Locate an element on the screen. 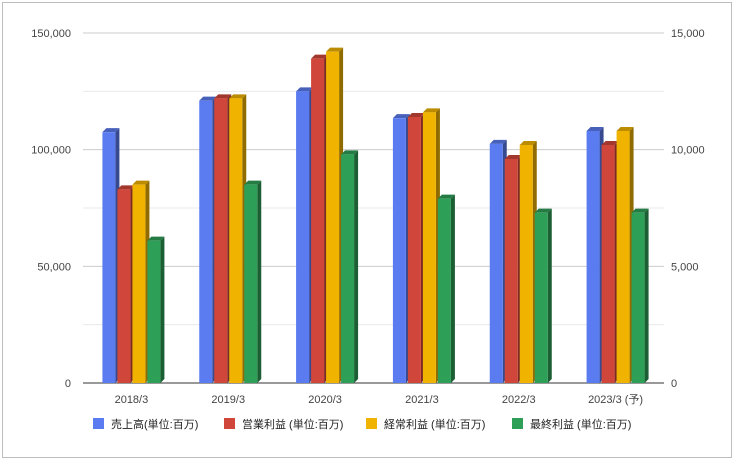  category-label: 2022/3 is located at coordinates (519, 400).